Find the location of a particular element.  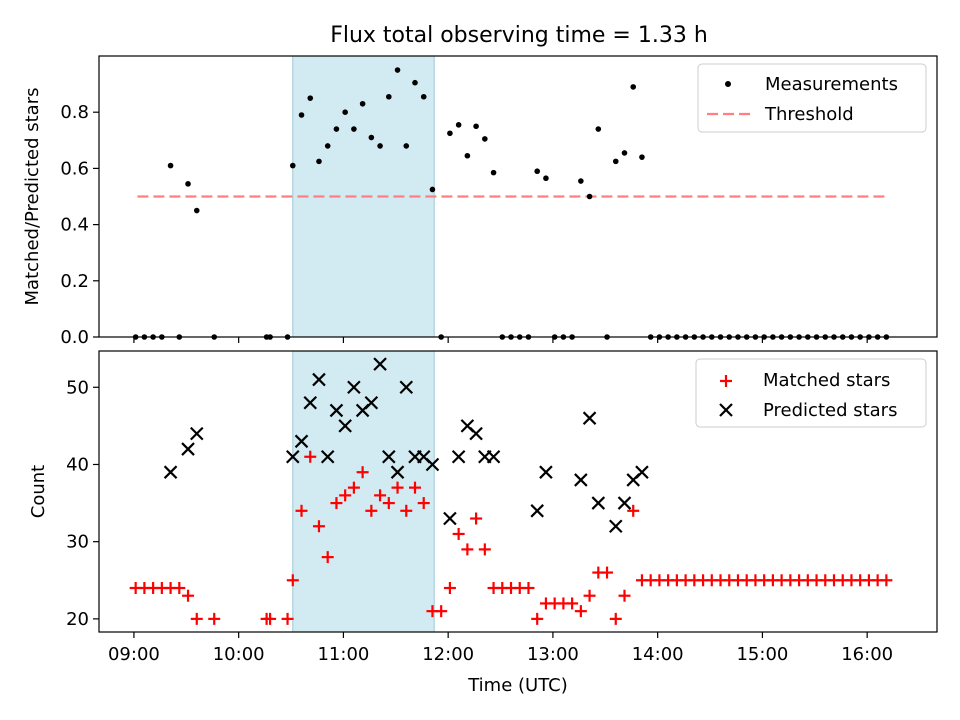

bottom-legend: Matched stars Predicted stars is located at coordinates (811, 393).